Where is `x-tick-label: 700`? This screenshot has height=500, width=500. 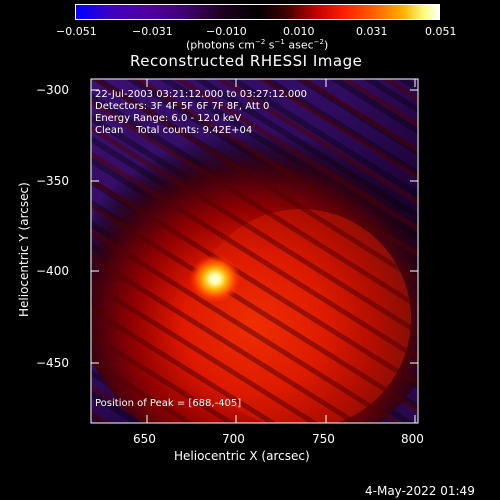 x-tick-label: 700 is located at coordinates (233, 439).